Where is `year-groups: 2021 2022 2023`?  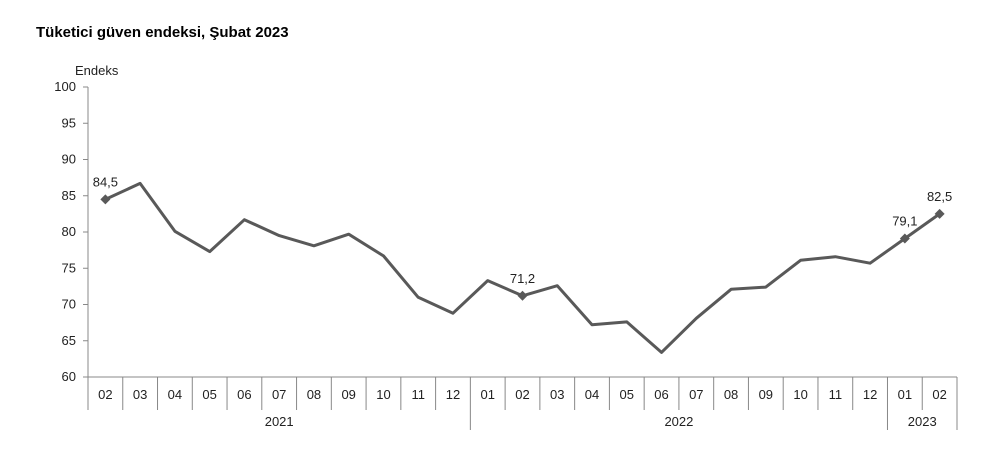 year-groups: 2021 2022 2023 is located at coordinates (611, 420).